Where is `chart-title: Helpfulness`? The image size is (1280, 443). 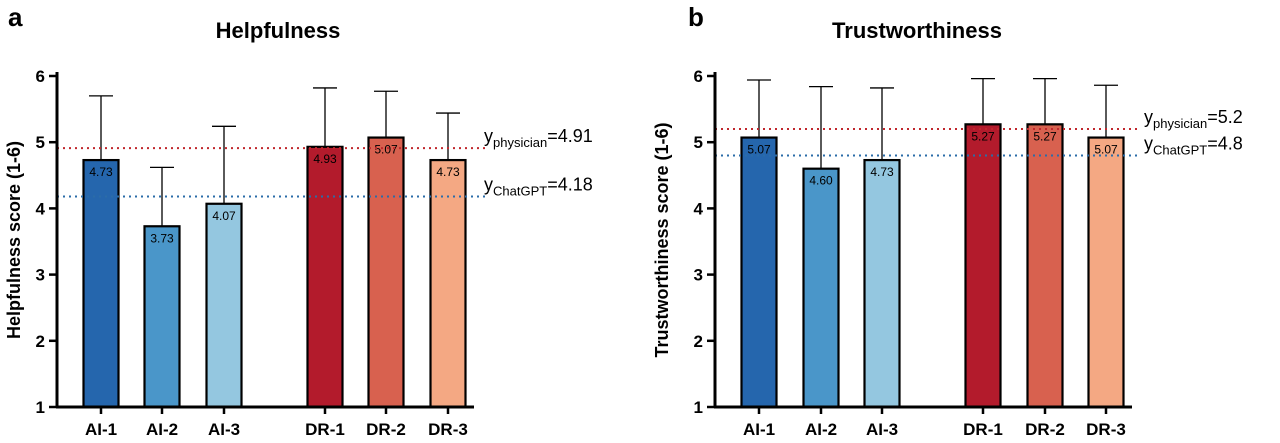 chart-title: Helpfulness is located at coordinates (278, 30).